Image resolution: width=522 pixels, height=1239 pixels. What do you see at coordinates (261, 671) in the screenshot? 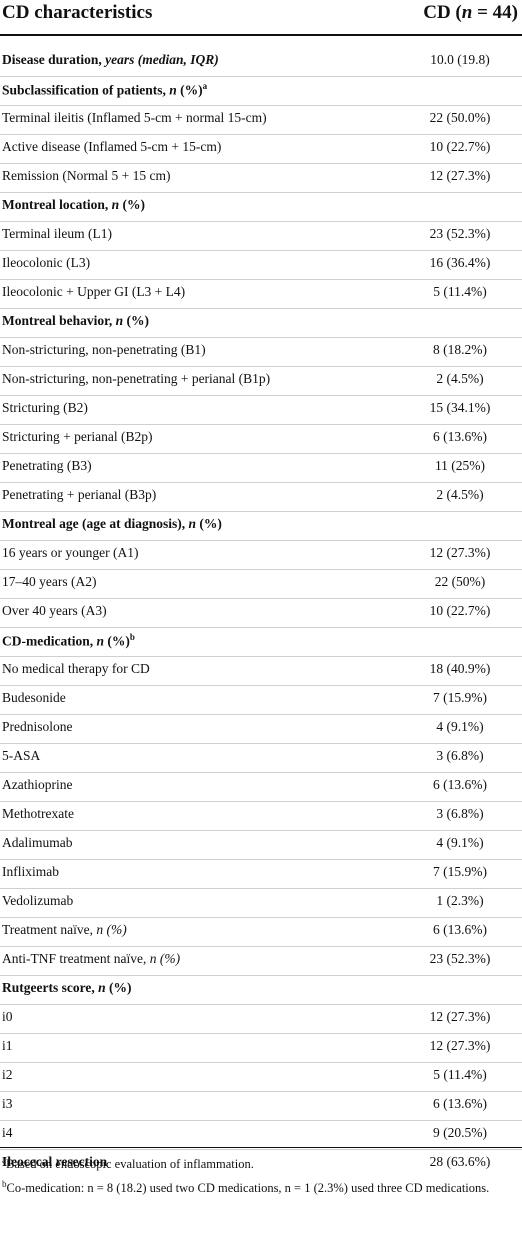
I see `table-row: No medical therapy for CD 18 (40.9%)` at bounding box center [261, 671].